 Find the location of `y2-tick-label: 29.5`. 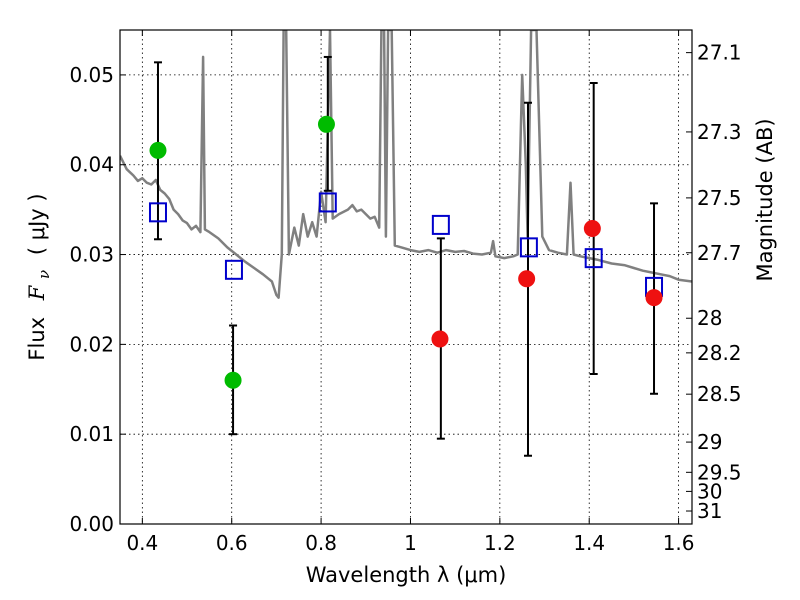

y2-tick-label: 29.5 is located at coordinates (719, 472).